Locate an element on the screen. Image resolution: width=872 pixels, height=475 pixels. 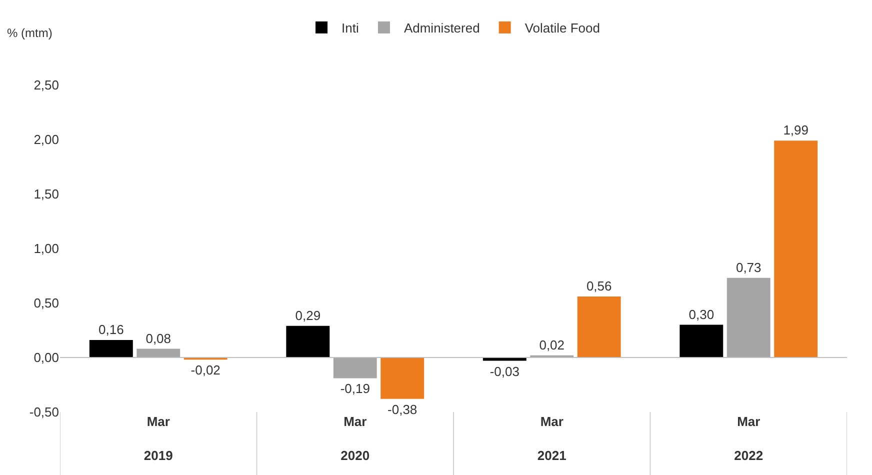
y-tick-label: -0,50 is located at coordinates (44, 412).